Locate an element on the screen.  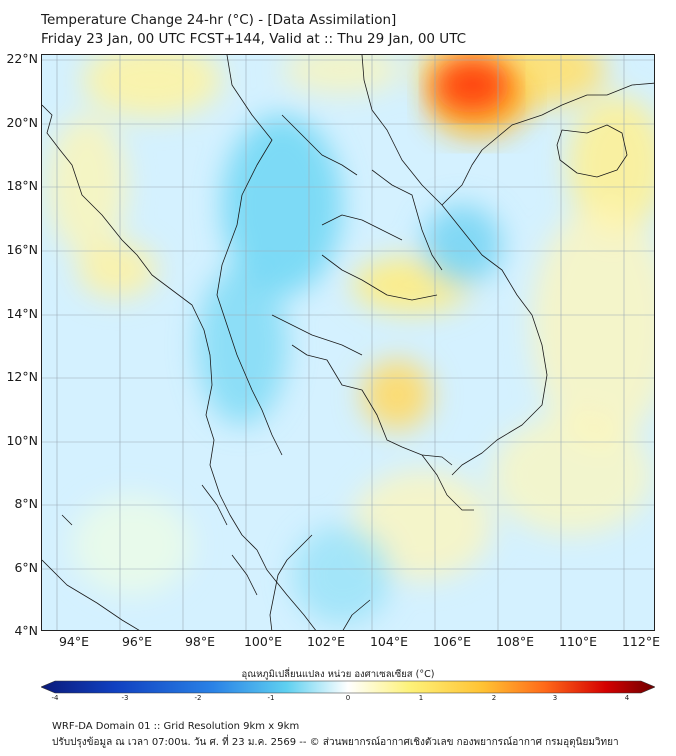
colorbar-tick: 2 is located at coordinates (494, 698).